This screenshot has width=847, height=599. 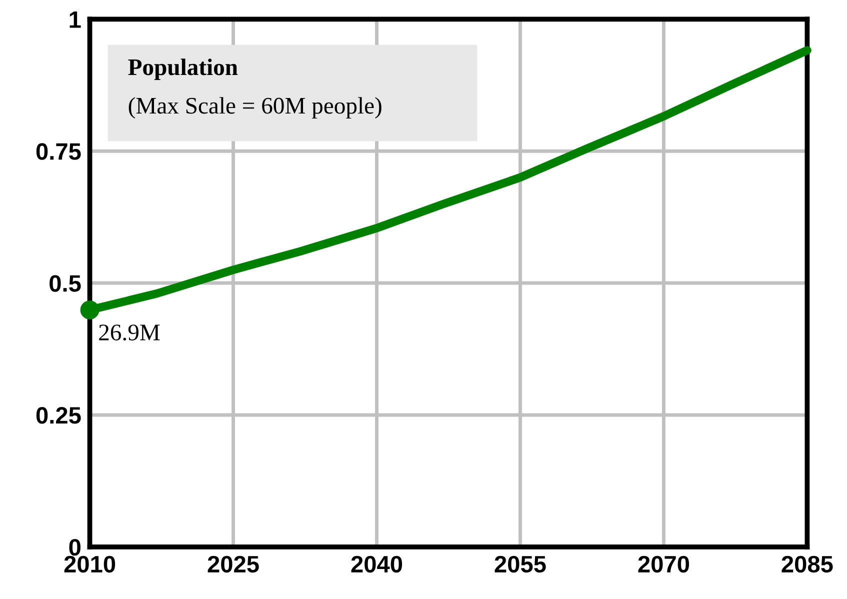 I want to click on y-tick-label: 0.5, so click(x=65, y=283).